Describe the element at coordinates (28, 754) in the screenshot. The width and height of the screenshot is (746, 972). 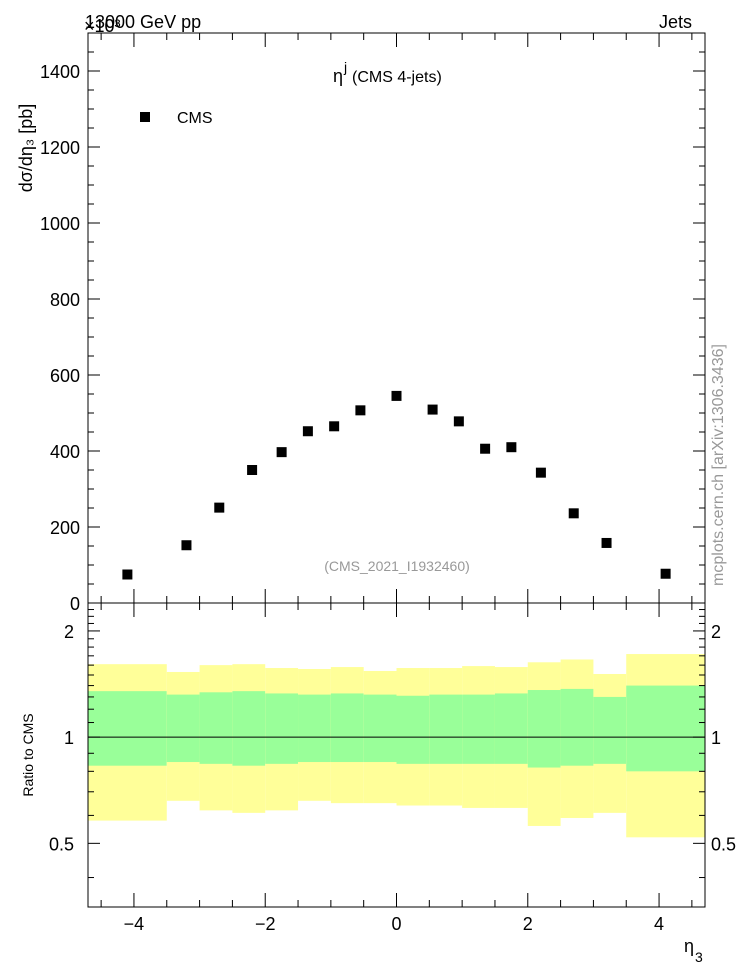
I see `ratio-y-axis-label: Ratio to CMS` at that location.